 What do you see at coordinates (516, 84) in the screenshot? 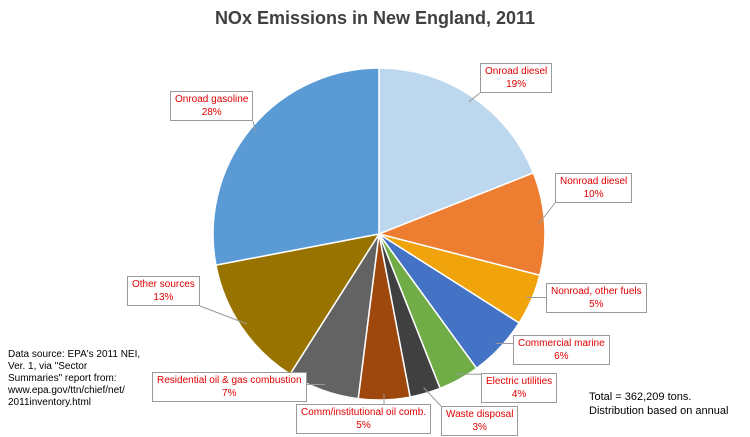
I see `slice-value-label: 19%` at bounding box center [516, 84].